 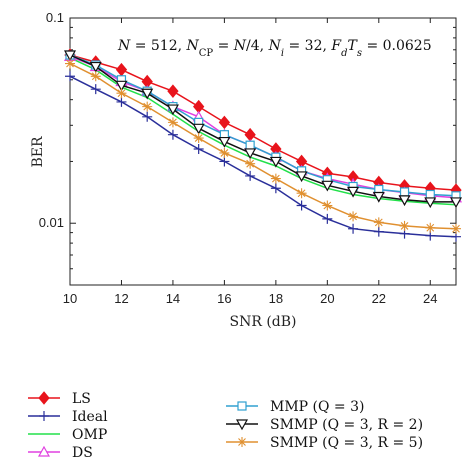 I want to click on legend-item: SMMP (Q = 3, R = 2), so click(x=324, y=425).